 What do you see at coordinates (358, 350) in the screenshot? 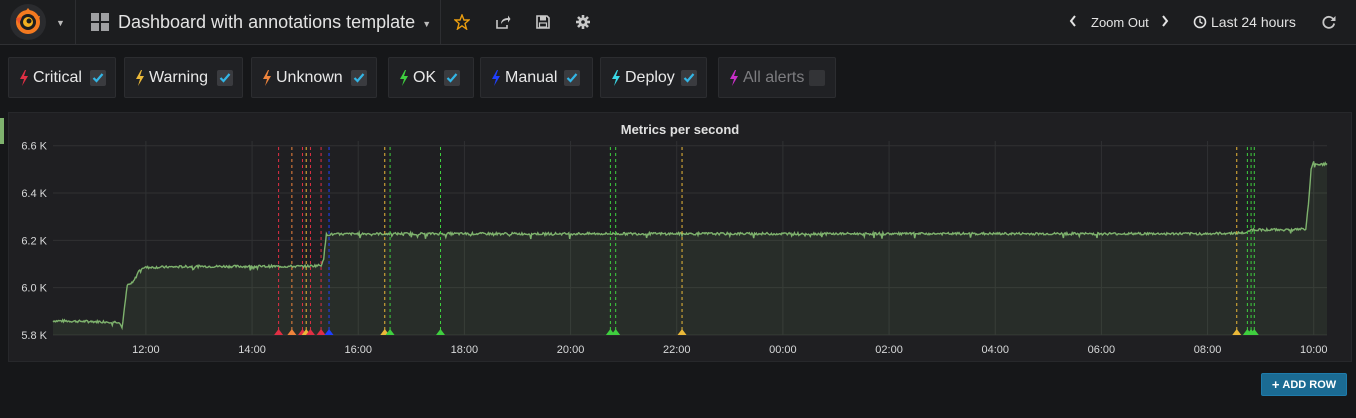
I see `x-tick-label: 16:00` at bounding box center [358, 350].